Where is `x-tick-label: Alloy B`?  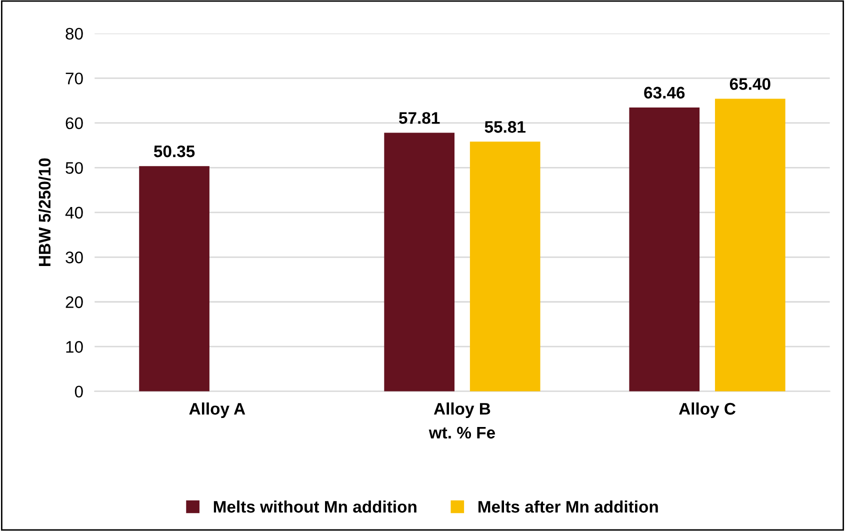
x-tick-label: Alloy B is located at coordinates (462, 410).